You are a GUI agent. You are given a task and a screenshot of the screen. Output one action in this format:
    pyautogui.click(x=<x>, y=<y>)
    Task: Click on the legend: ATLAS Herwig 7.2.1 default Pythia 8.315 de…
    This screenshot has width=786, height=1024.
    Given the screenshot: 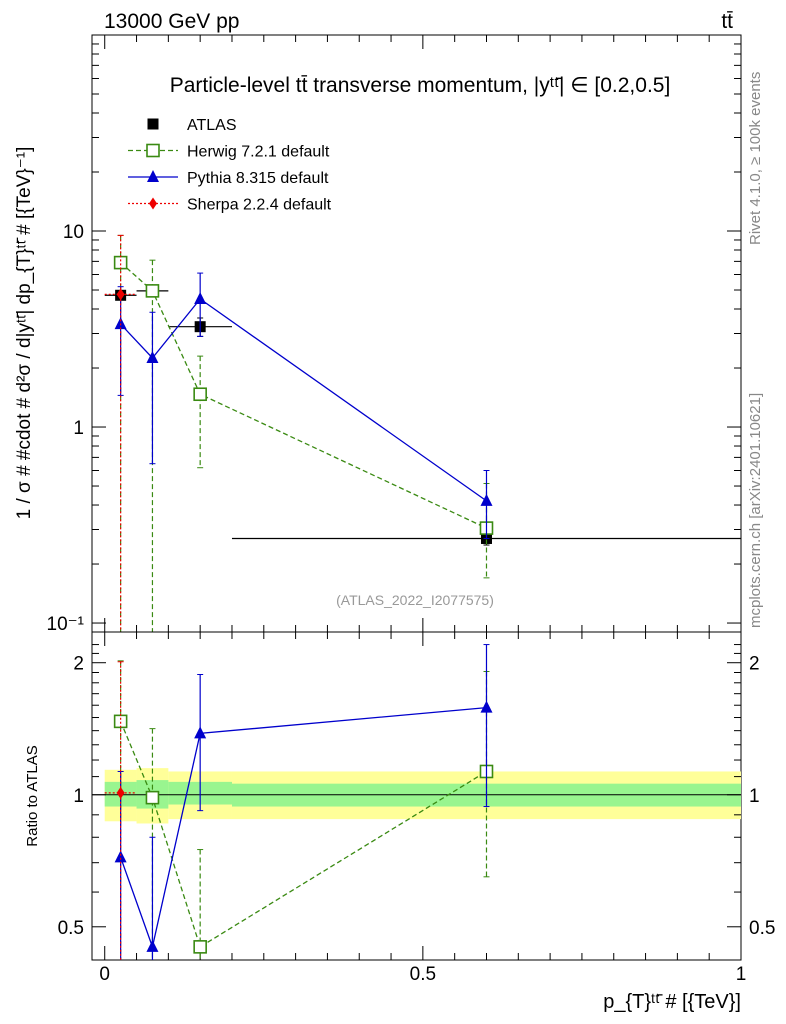 What is the action you would take?
    pyautogui.click(x=230, y=165)
    